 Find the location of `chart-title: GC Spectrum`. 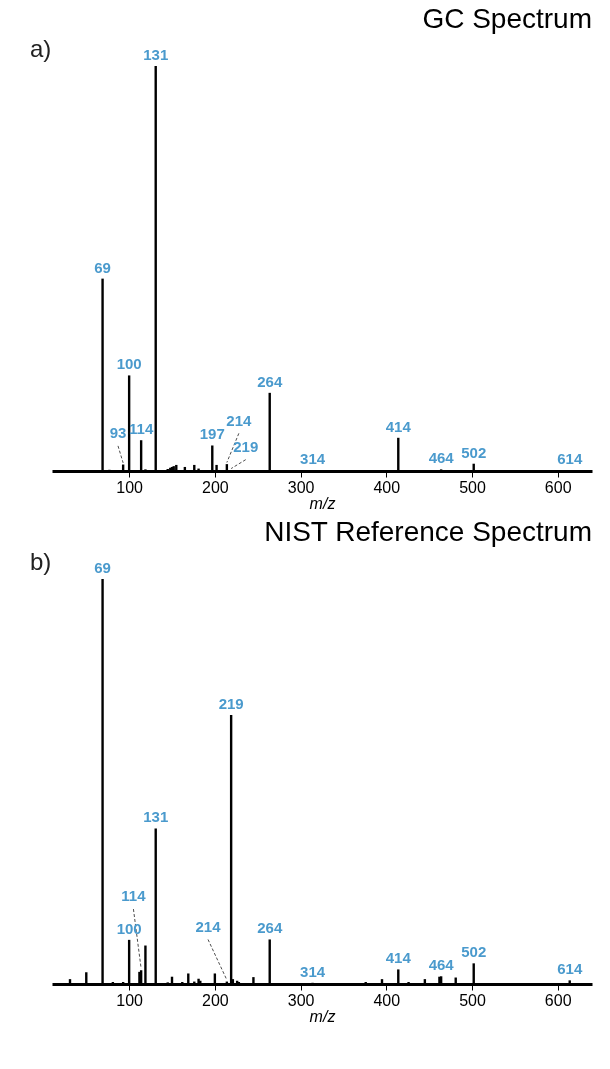

chart-title: GC Spectrum is located at coordinates (507, 18).